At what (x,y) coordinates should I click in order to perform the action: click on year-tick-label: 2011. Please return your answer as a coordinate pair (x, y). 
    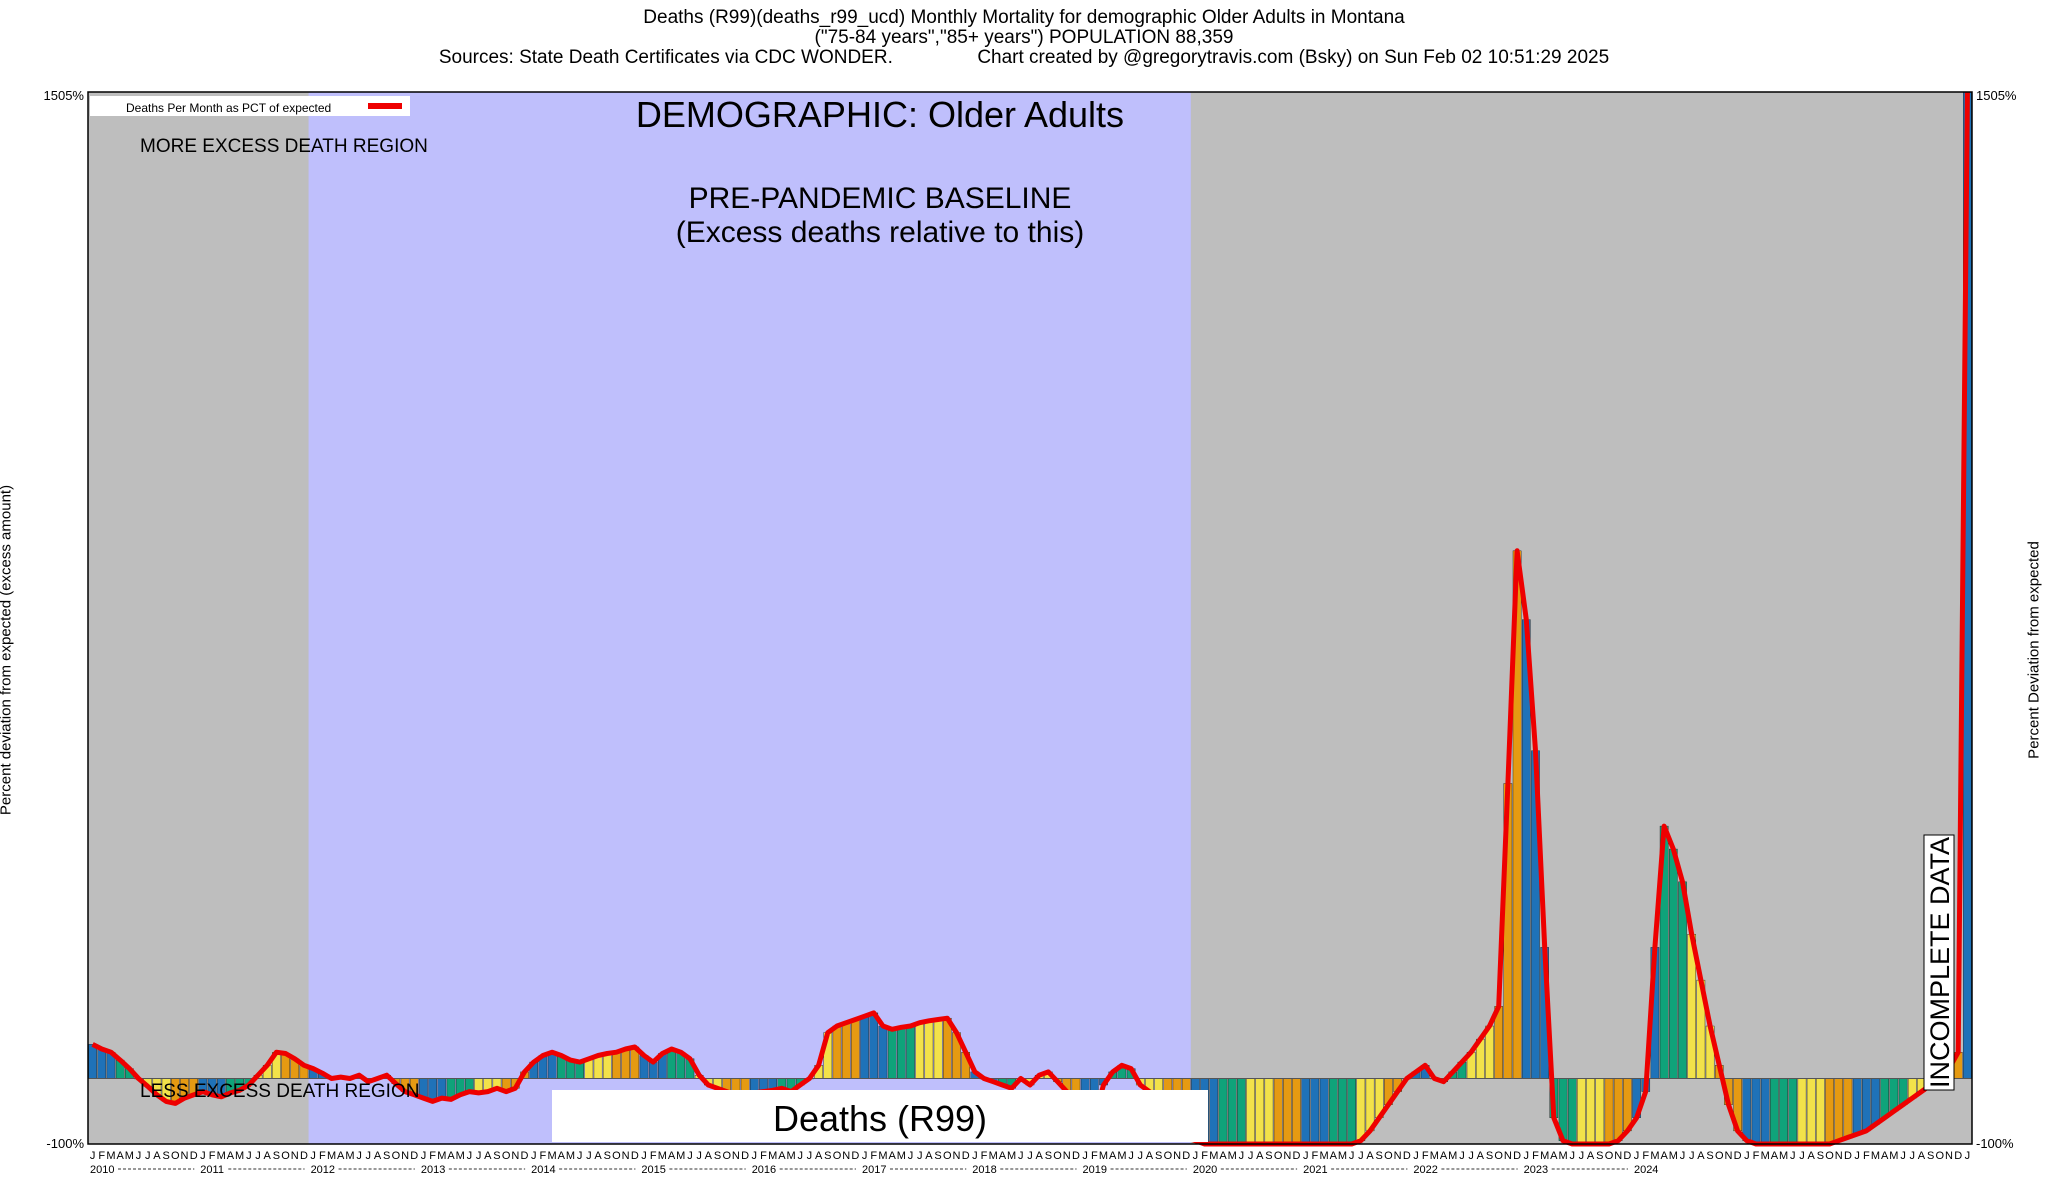
    Looking at the image, I should click on (212, 1170).